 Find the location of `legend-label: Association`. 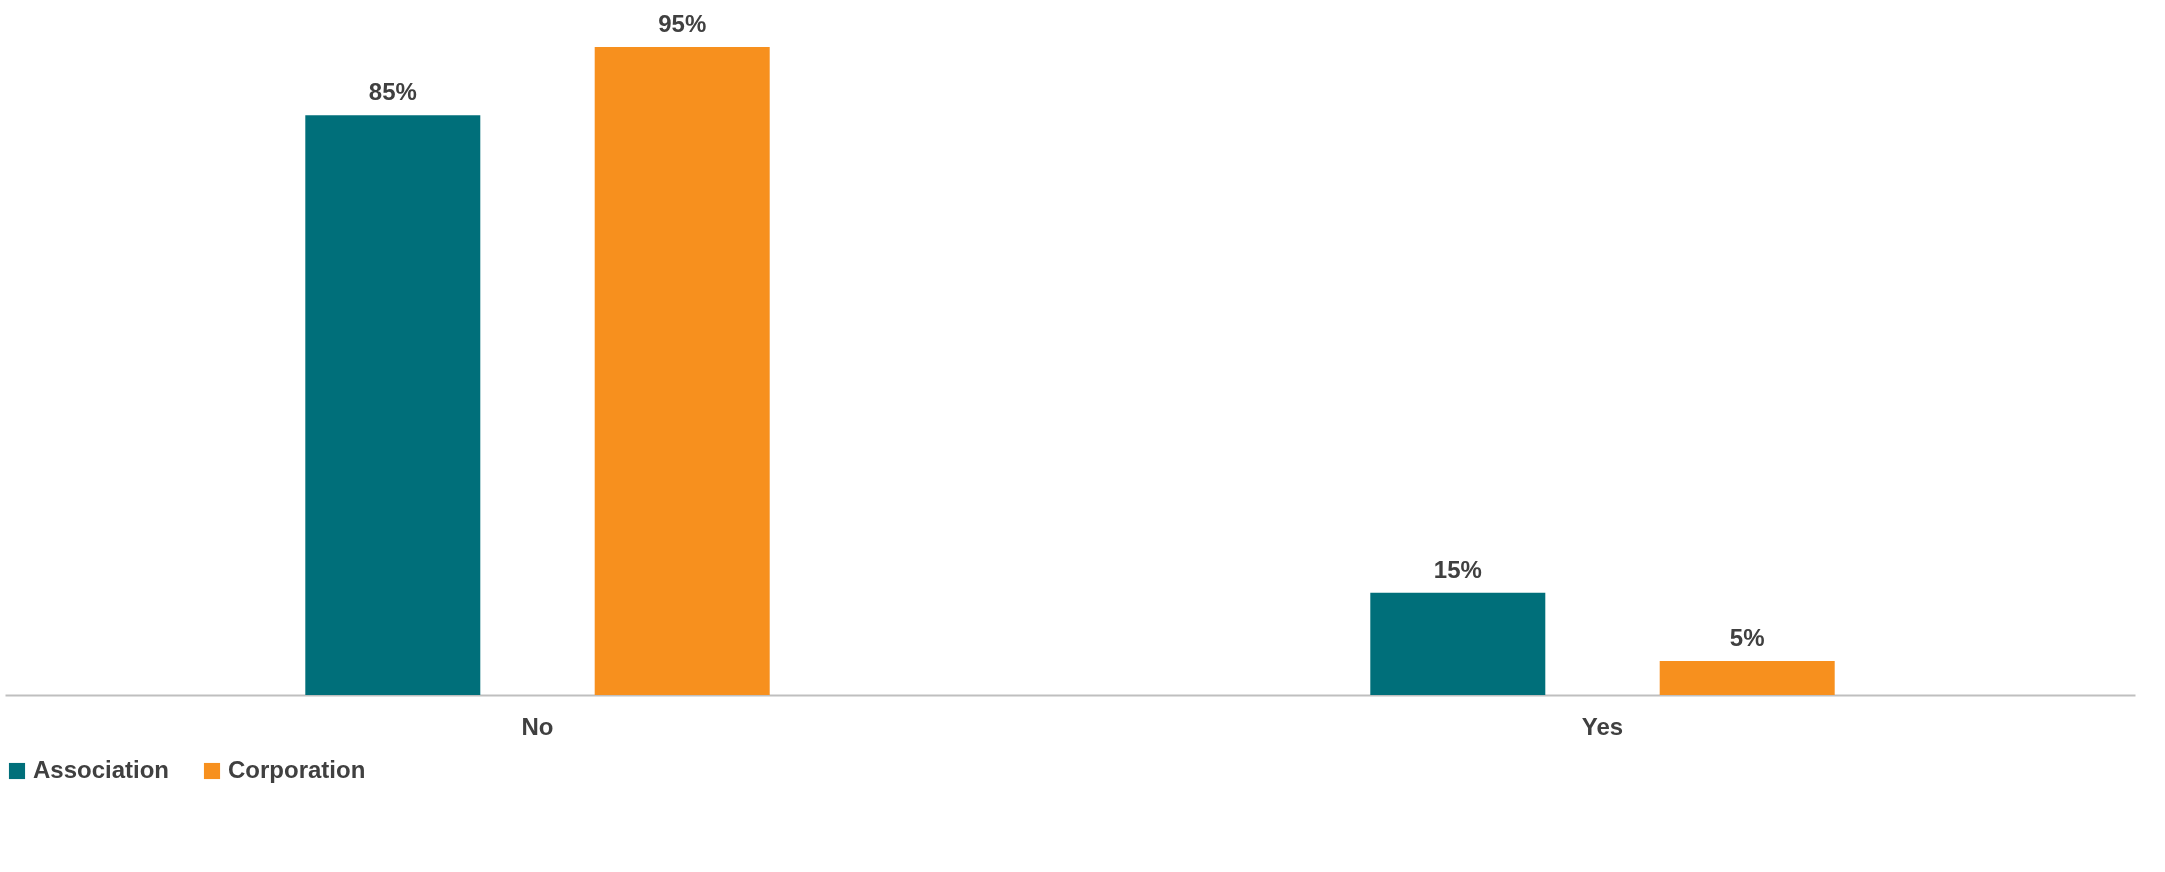

legend-label: Association is located at coordinates (101, 769).